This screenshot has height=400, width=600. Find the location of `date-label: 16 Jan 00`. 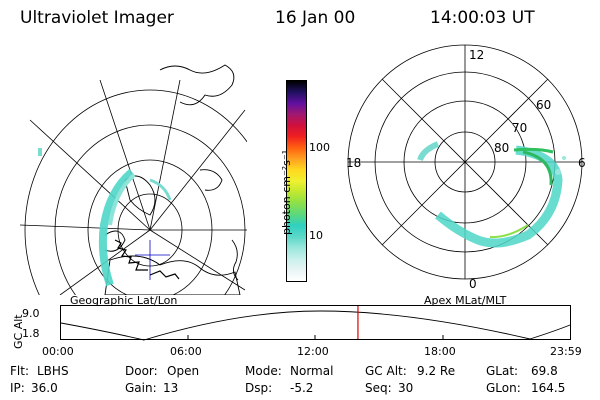

date-label: 16 Jan 00 is located at coordinates (315, 18).